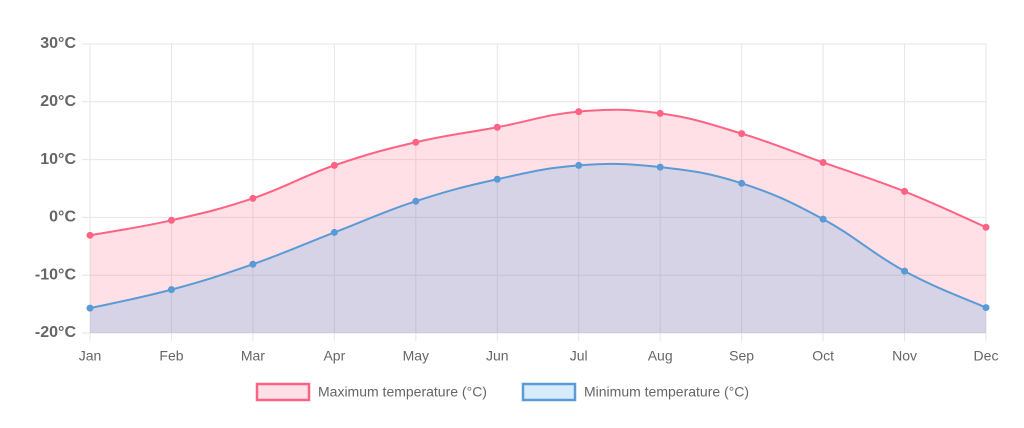  Describe the element at coordinates (402, 392) in the screenshot. I see `legend-label: Maximum temperature (°C)` at that location.